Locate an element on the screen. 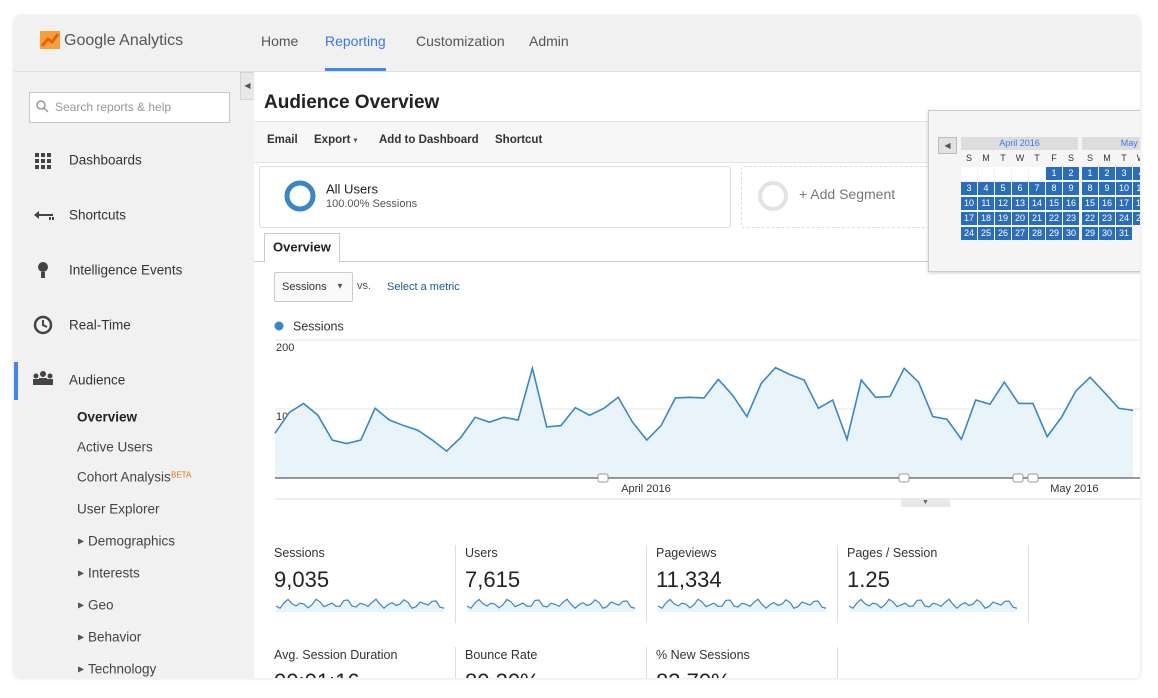  calendar-day: 12 is located at coordinates (1003, 203).